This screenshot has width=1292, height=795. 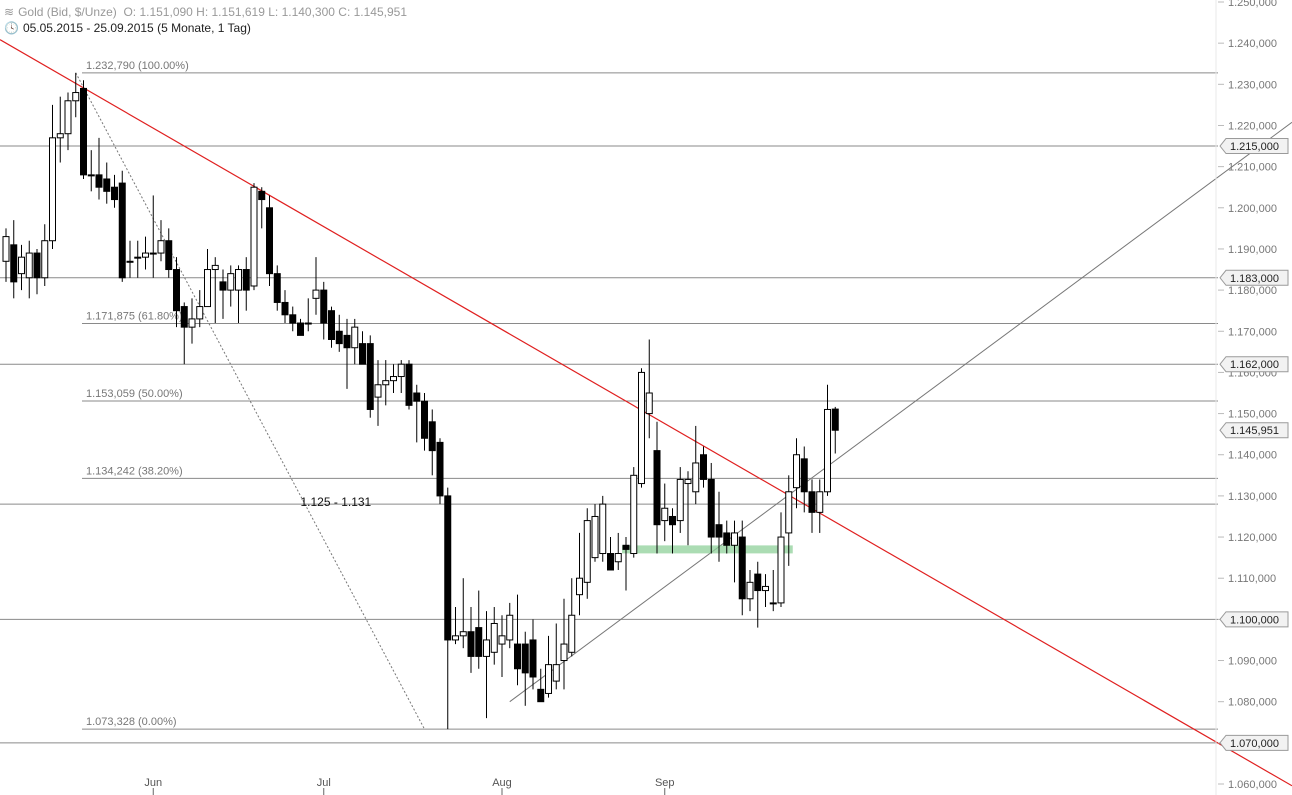 What do you see at coordinates (1252, 250) in the screenshot?
I see `y-tick-label: 1.190,000` at bounding box center [1252, 250].